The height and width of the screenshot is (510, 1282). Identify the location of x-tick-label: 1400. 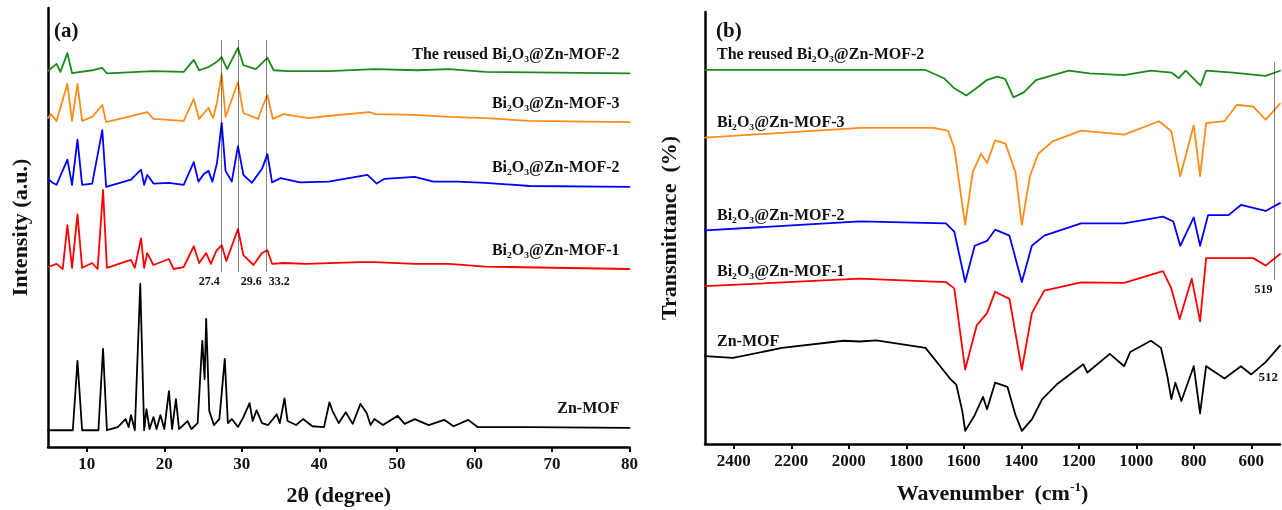
(1021, 460).